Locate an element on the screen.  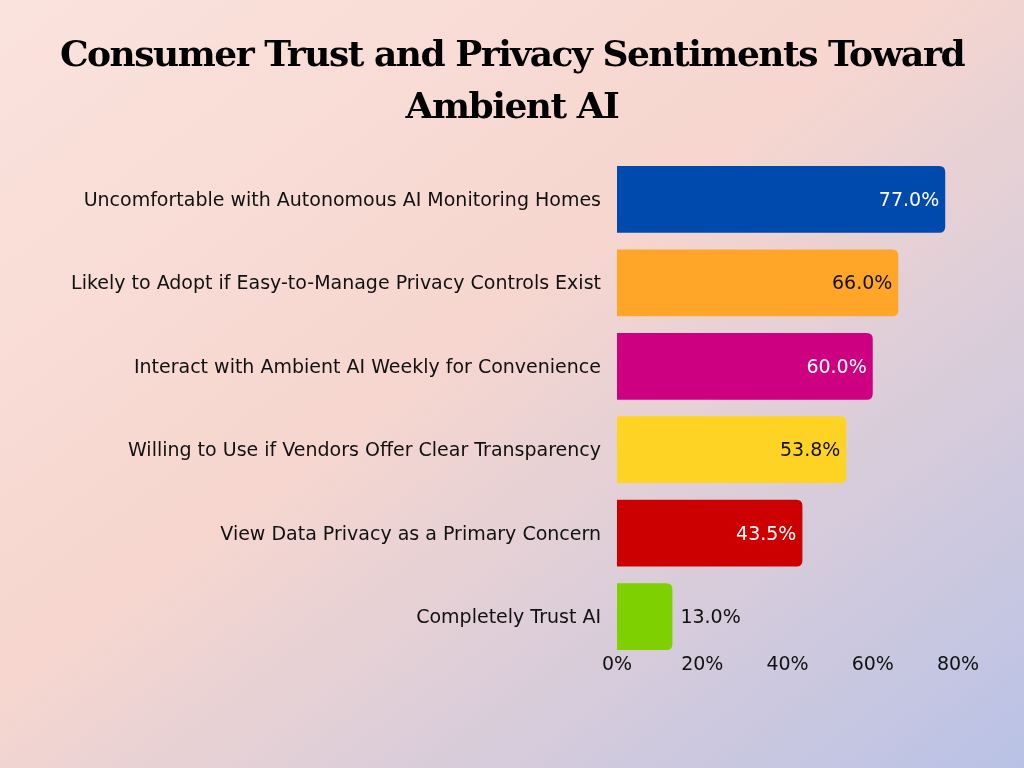
data-label: 66.0% is located at coordinates (862, 282).